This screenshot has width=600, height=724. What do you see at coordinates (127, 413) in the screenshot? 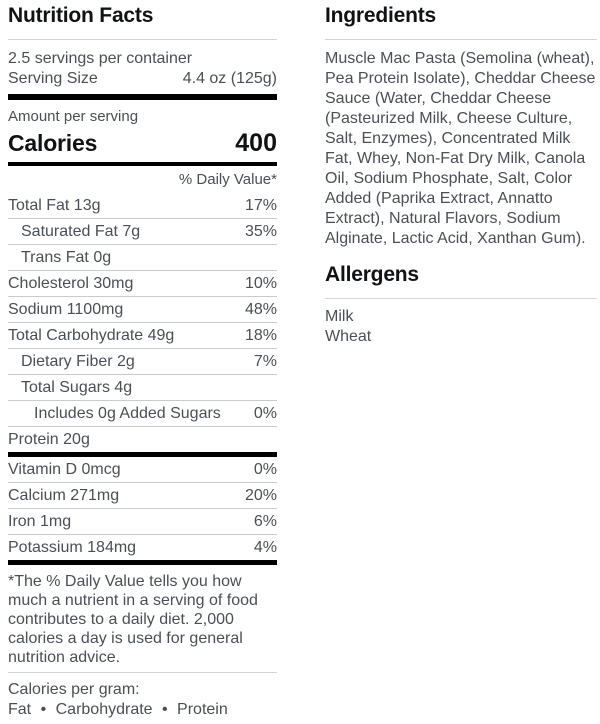
I see `nutrient-label: Includes 0g Added Sugars` at bounding box center [127, 413].